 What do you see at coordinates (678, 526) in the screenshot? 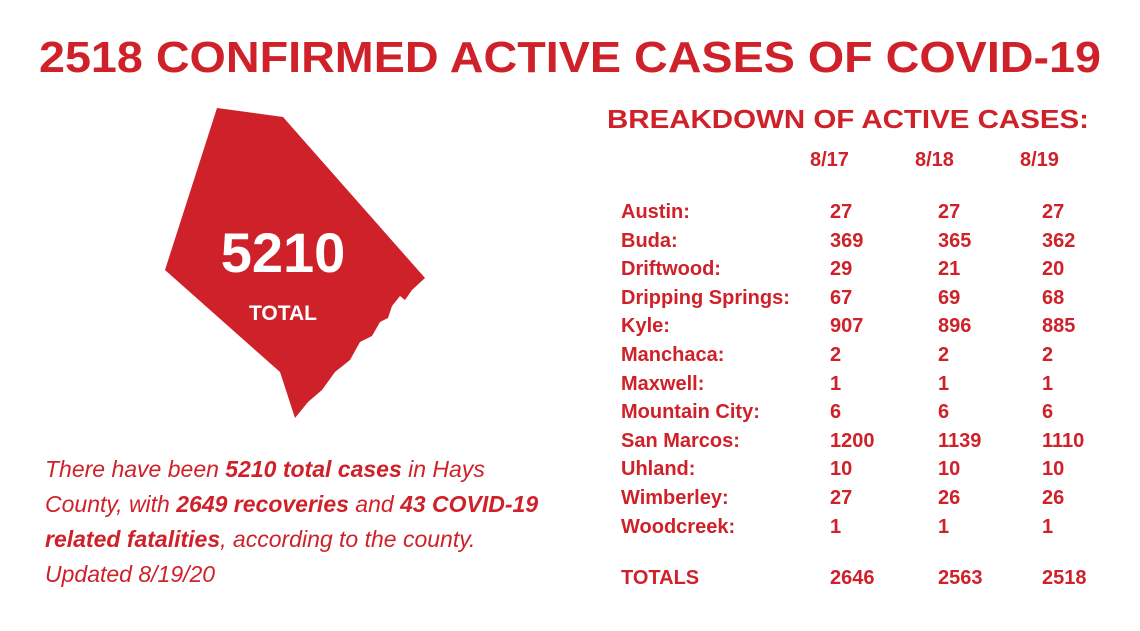
I see `row-label: Woodcreek:` at bounding box center [678, 526].